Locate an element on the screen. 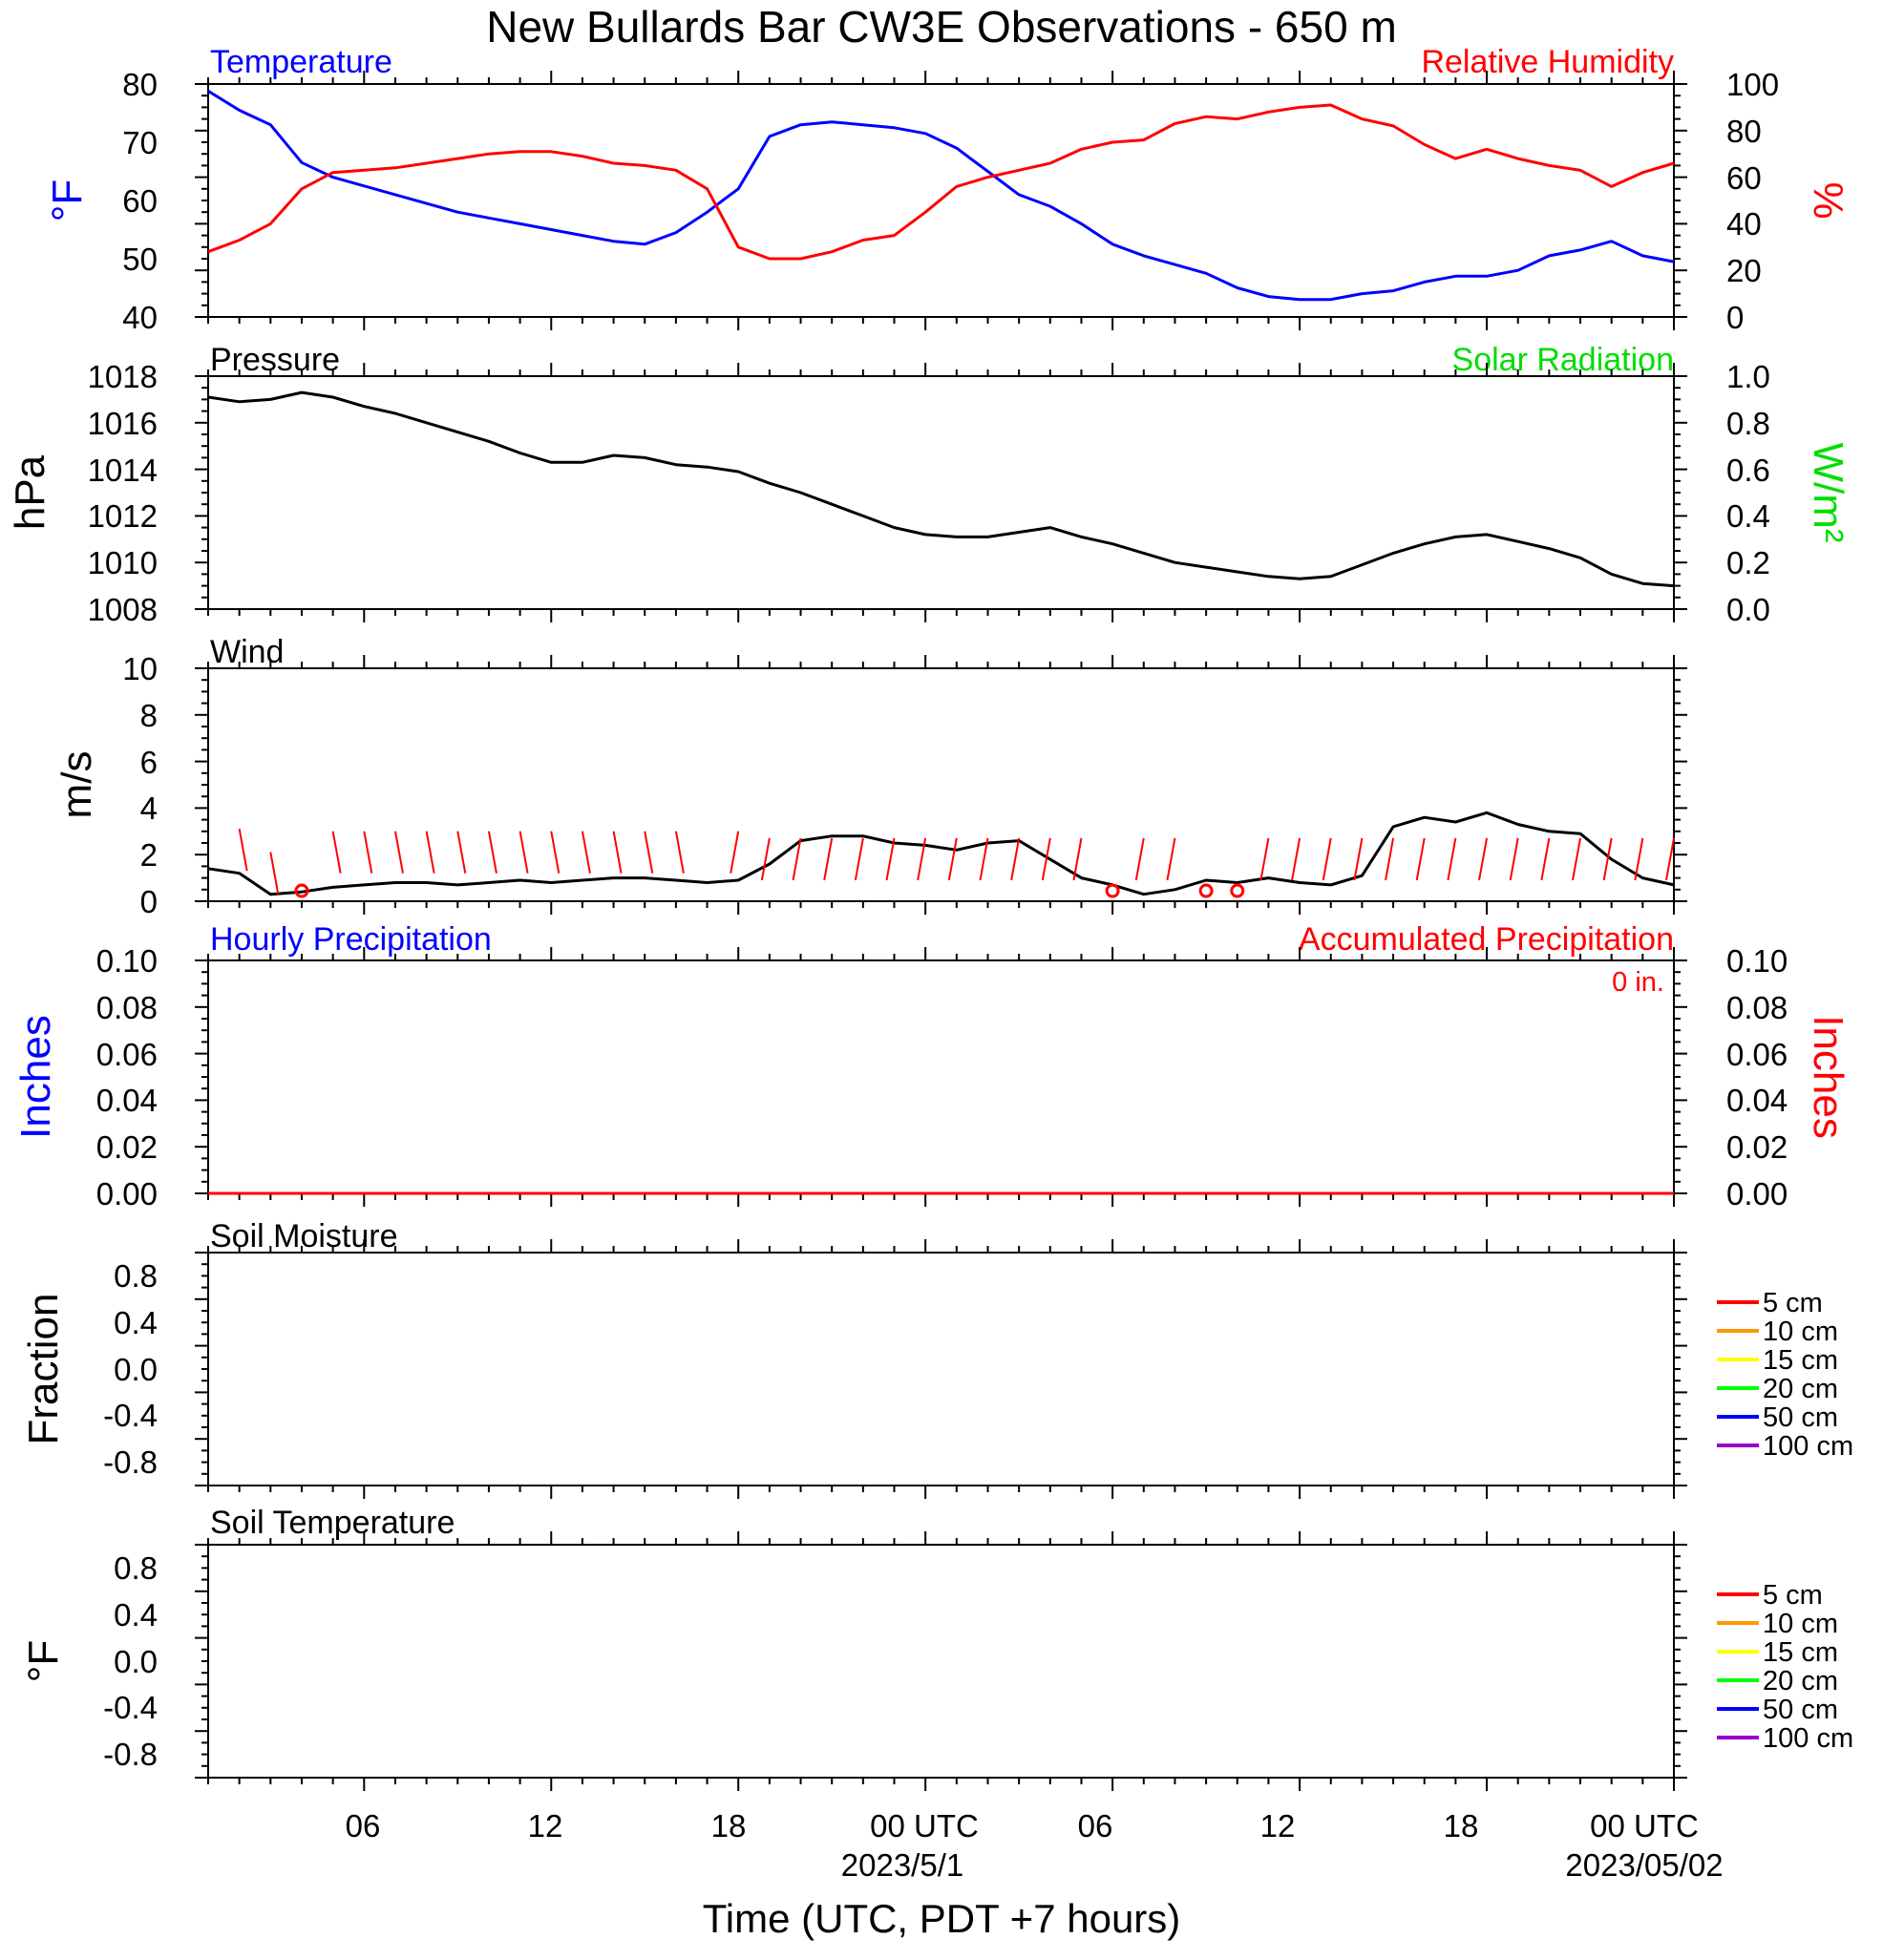 The width and height of the screenshot is (1883, 1960). accum-precip-total: 0 in. is located at coordinates (1638, 982).